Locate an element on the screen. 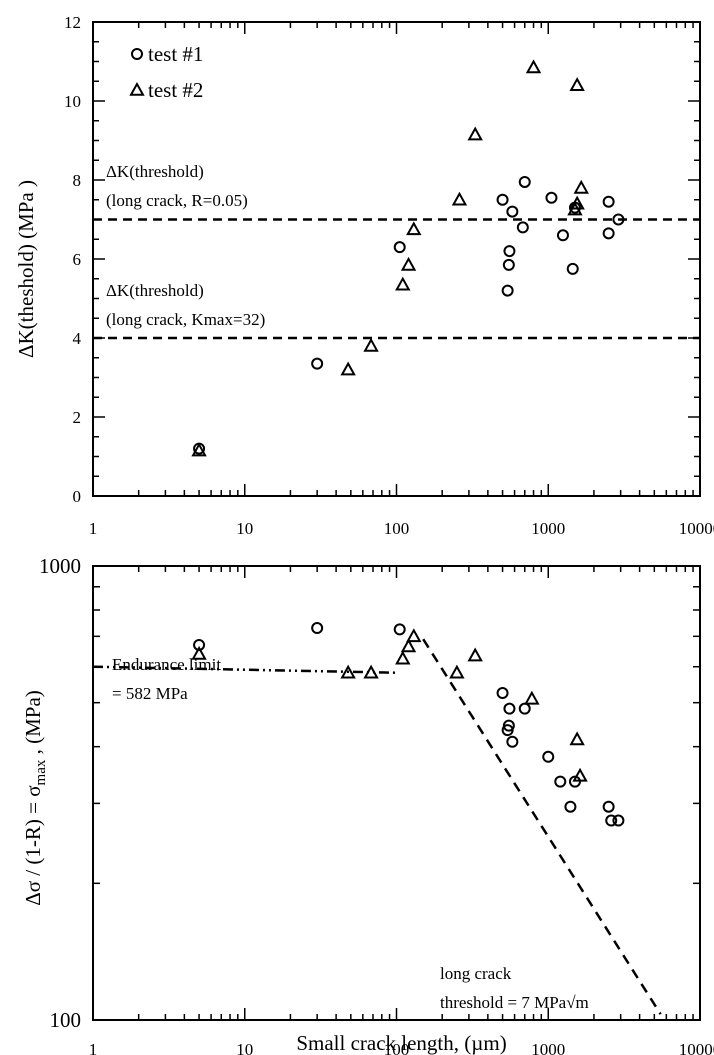  y-axis-label-unit: , (MPa) is located at coordinates (33, 724).